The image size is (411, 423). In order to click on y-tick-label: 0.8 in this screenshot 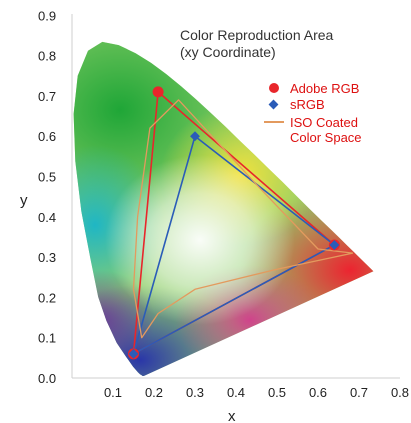, I will do `click(47, 56)`.